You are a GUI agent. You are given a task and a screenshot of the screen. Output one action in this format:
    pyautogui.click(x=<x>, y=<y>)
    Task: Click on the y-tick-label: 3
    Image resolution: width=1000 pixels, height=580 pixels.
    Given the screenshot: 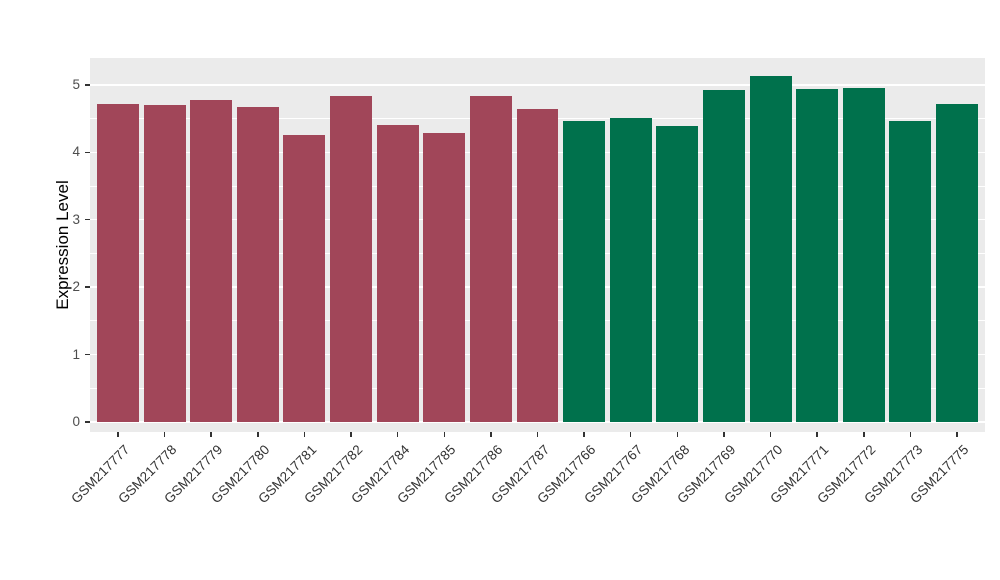 What is the action you would take?
    pyautogui.click(x=76, y=219)
    